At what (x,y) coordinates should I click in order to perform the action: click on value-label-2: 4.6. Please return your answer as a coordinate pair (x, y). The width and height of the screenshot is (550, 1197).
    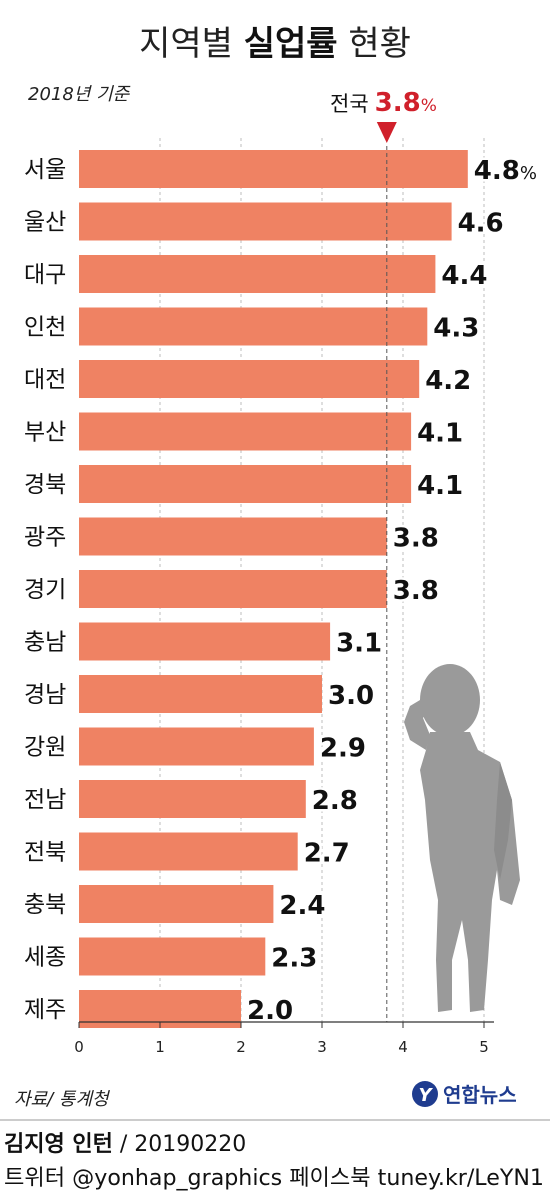
    Looking at the image, I should click on (481, 224).